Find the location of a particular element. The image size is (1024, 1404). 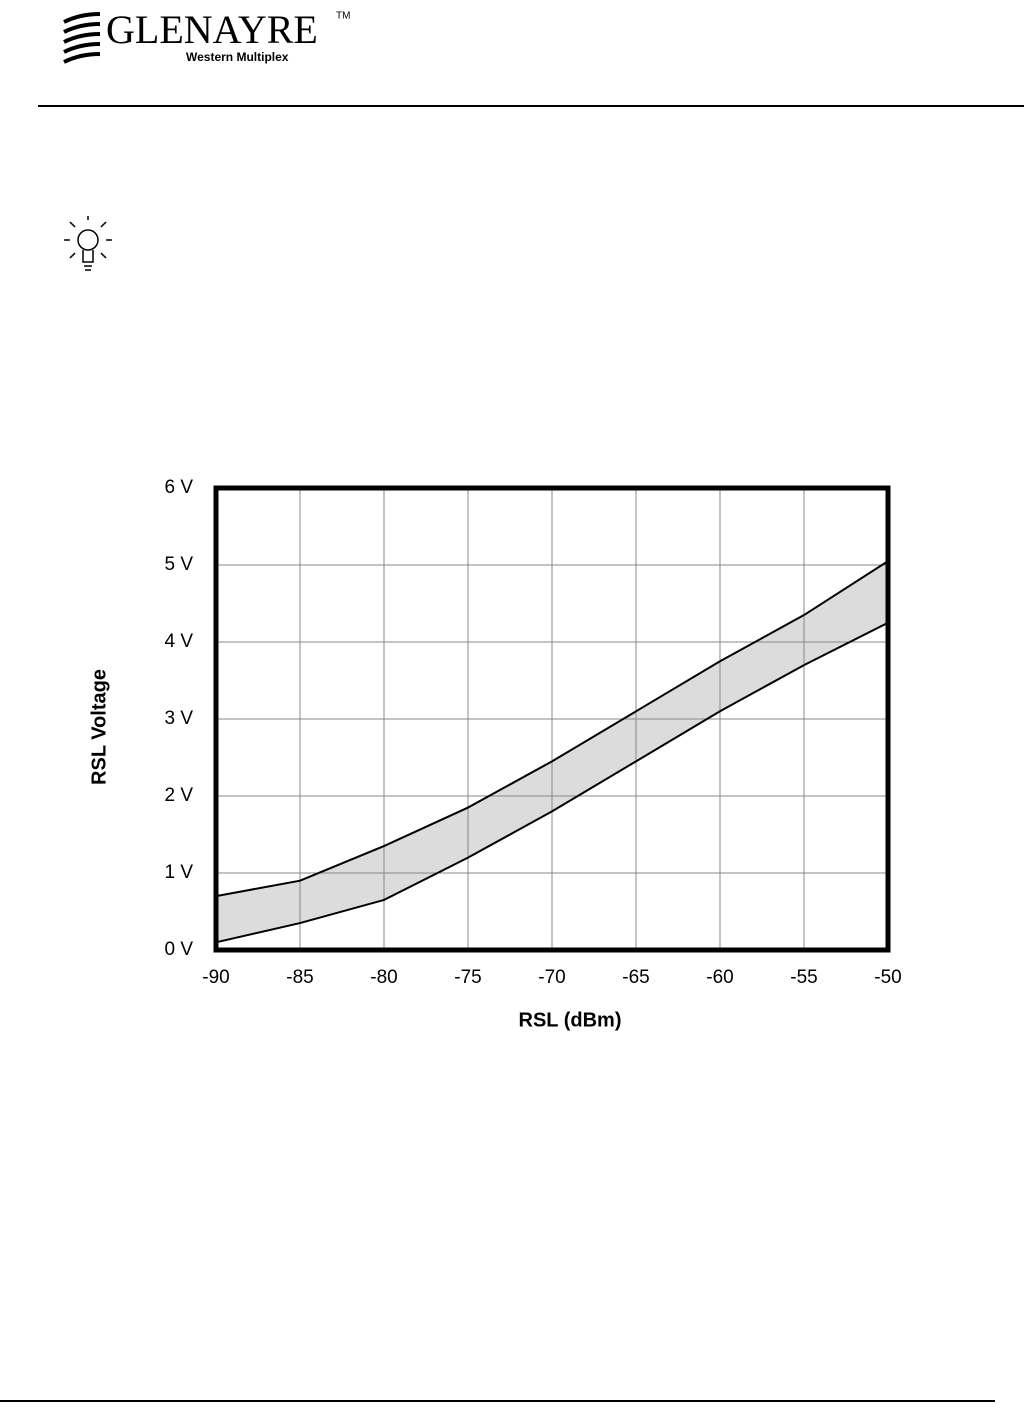

x-tick-label: -60 is located at coordinates (719, 977).